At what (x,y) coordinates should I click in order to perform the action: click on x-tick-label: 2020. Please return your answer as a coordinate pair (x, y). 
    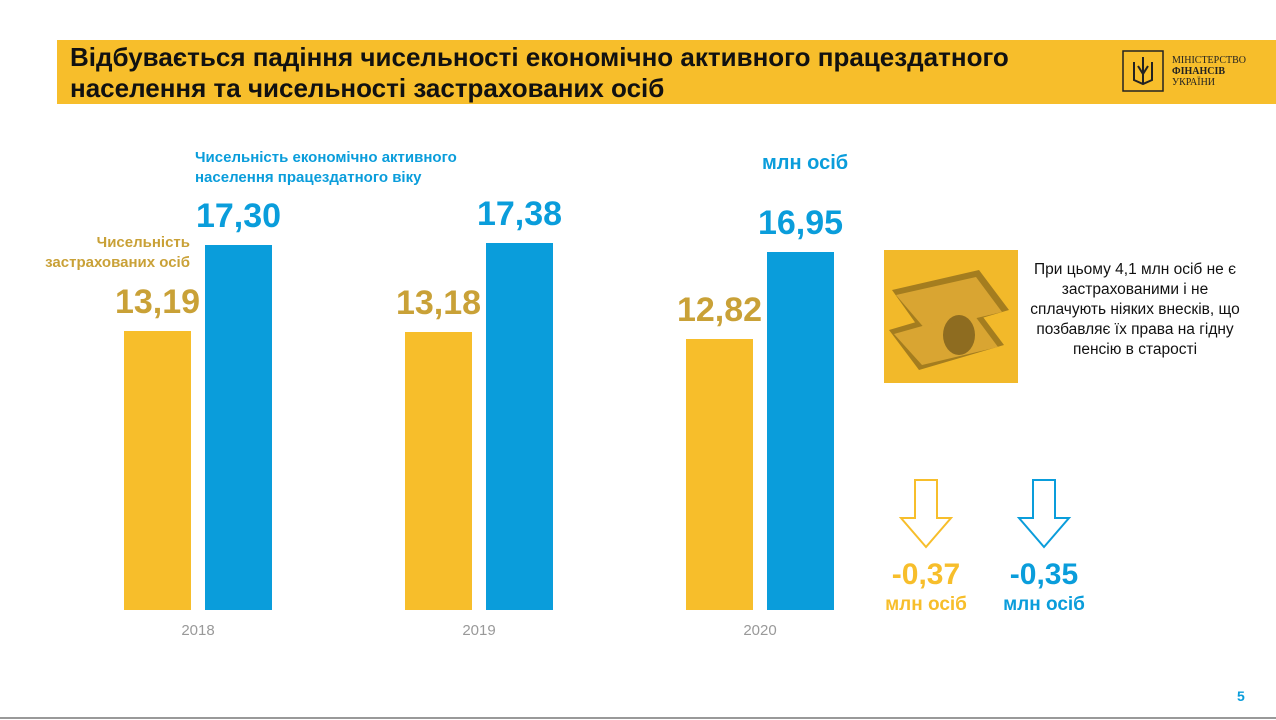
    Looking at the image, I should click on (760, 630).